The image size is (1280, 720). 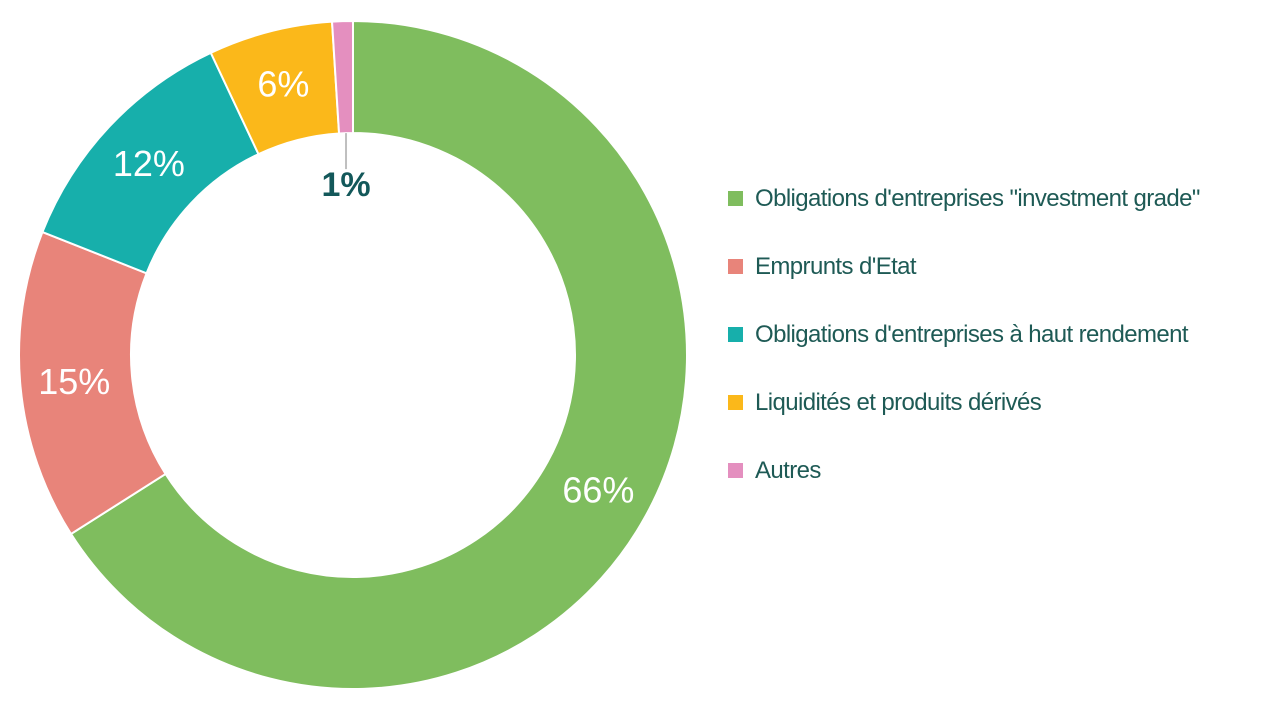 I want to click on legend-swatch-emprunts-etat, so click(x=735, y=266).